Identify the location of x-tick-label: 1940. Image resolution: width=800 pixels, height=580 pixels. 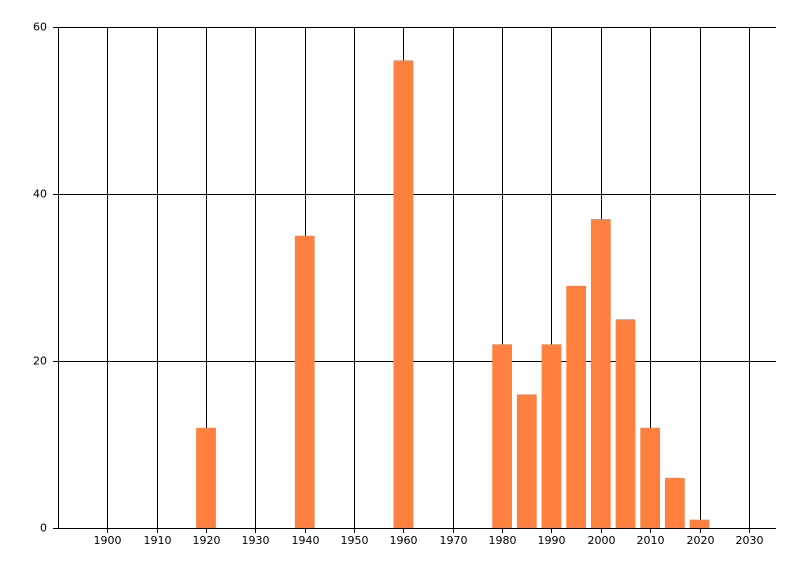
(306, 540).